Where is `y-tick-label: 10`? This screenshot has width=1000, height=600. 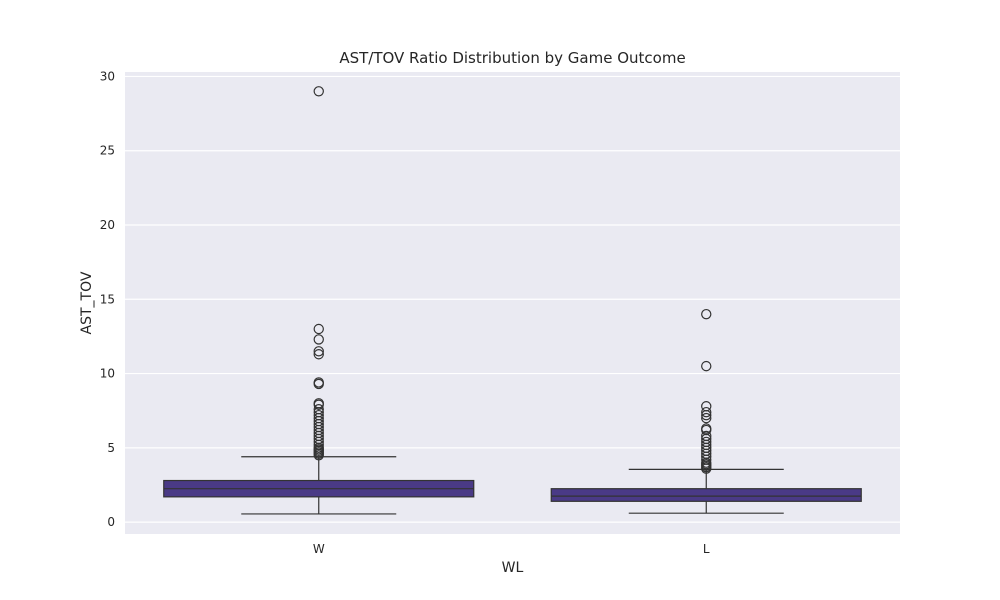
y-tick-label: 10 is located at coordinates (107, 374).